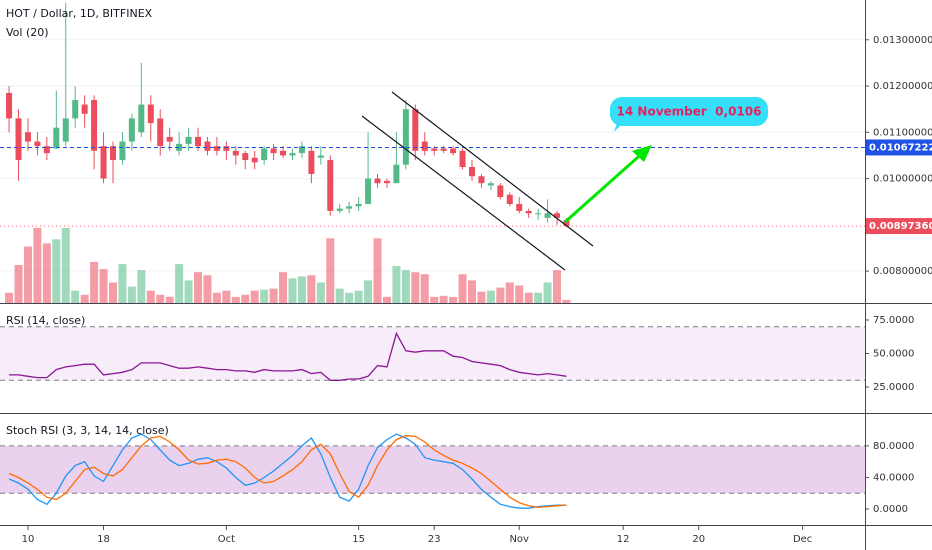  What do you see at coordinates (893, 354) in the screenshot?
I see `y-tick-label: 50.0000` at bounding box center [893, 354].